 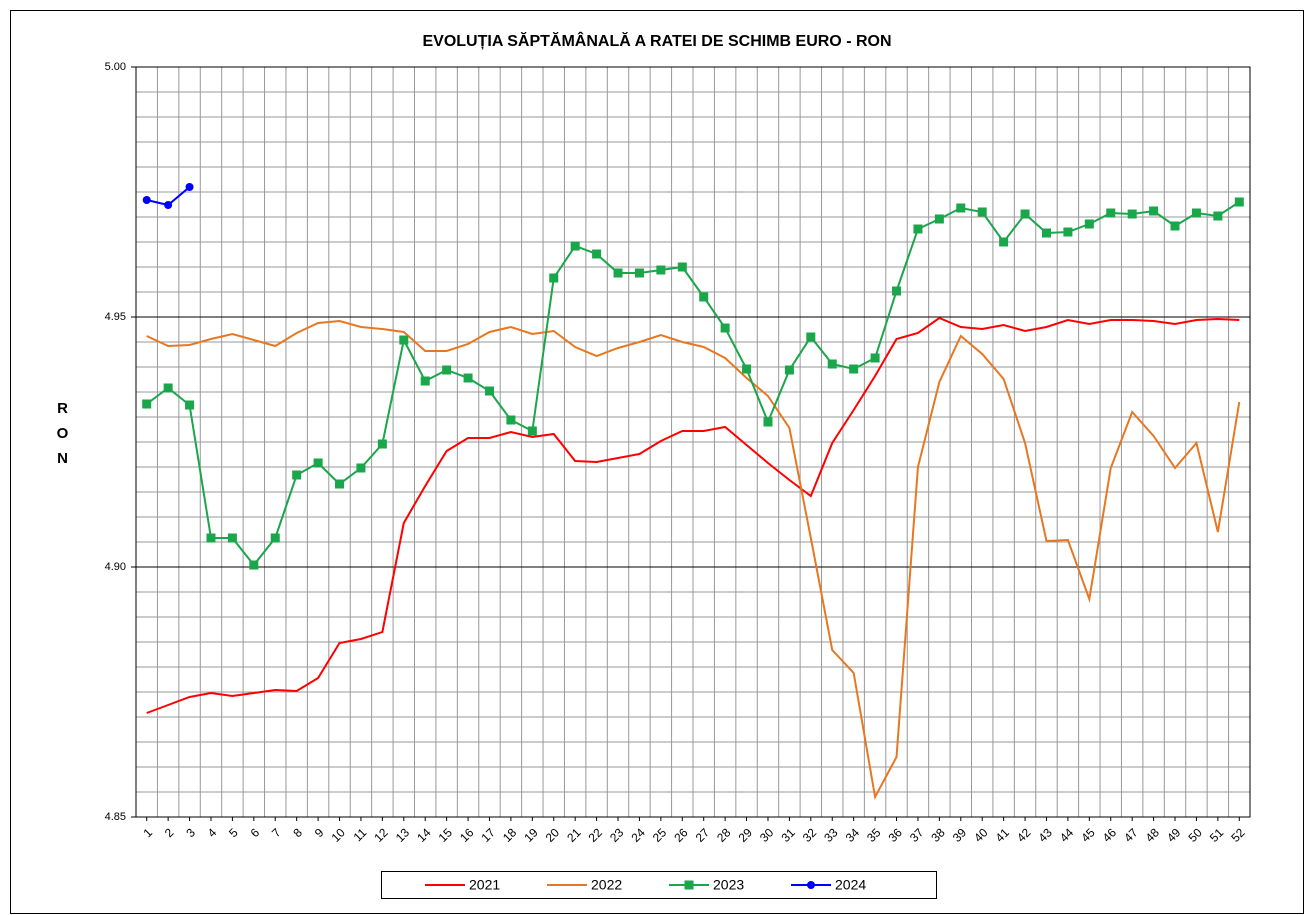 What do you see at coordinates (606, 885) in the screenshot?
I see `legend-label: 2022` at bounding box center [606, 885].